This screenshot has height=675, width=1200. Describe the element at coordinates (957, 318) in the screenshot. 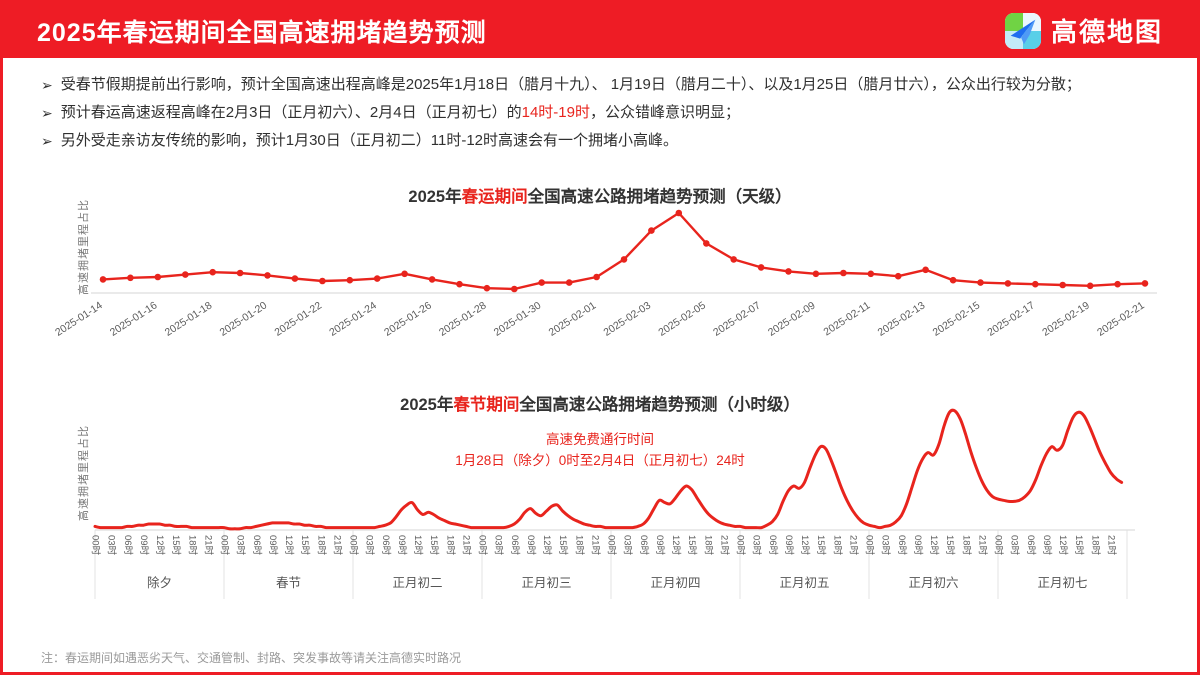

I see `x-tick-label: 2025-02-15` at that location.